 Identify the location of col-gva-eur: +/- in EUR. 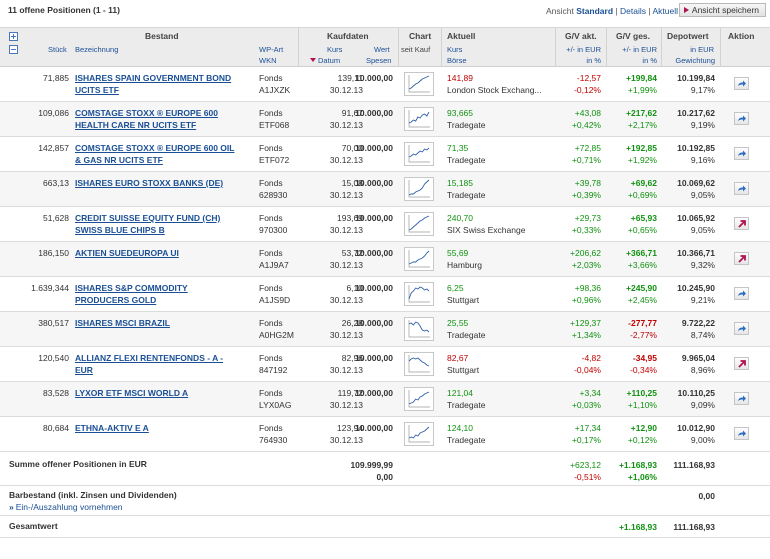
(583, 49).